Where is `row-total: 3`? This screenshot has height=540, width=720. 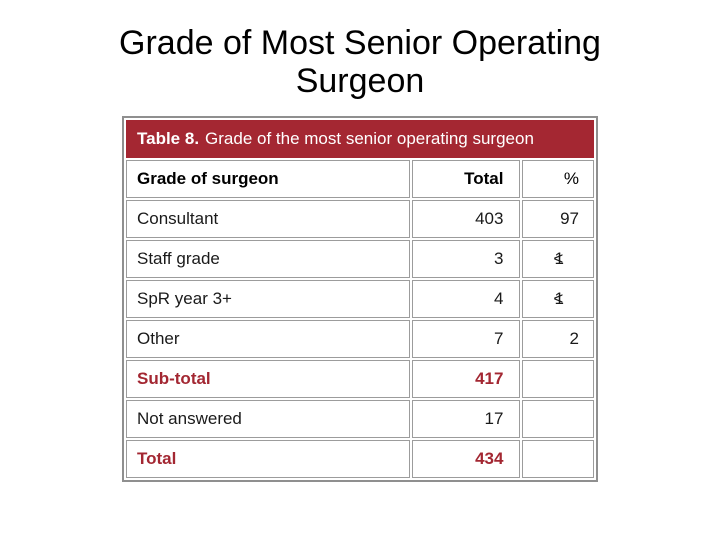 row-total: 3 is located at coordinates (466, 259).